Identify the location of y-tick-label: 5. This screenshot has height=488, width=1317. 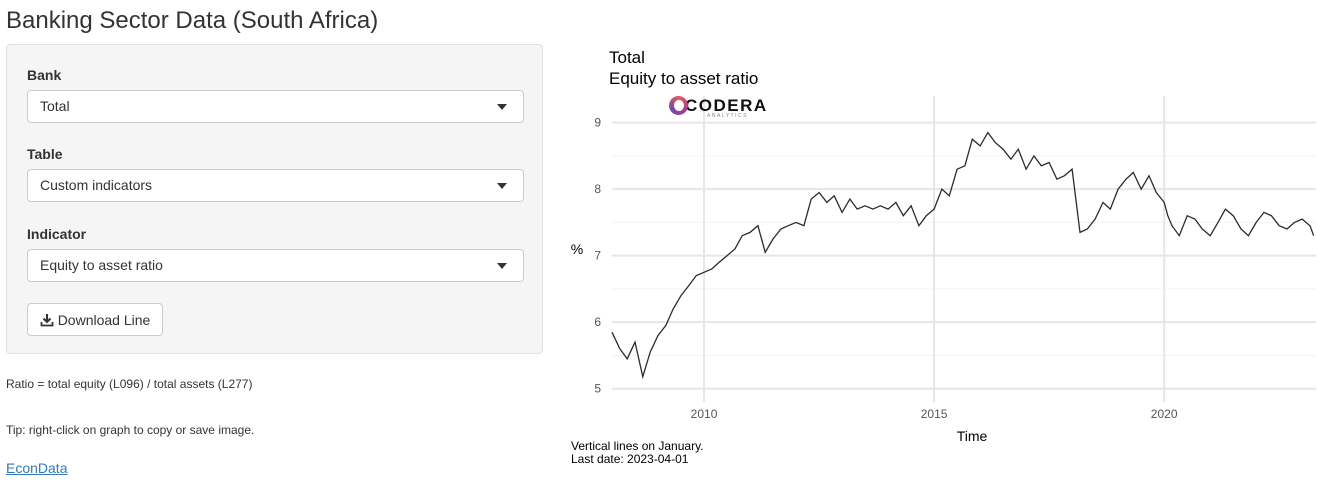
(597, 389).